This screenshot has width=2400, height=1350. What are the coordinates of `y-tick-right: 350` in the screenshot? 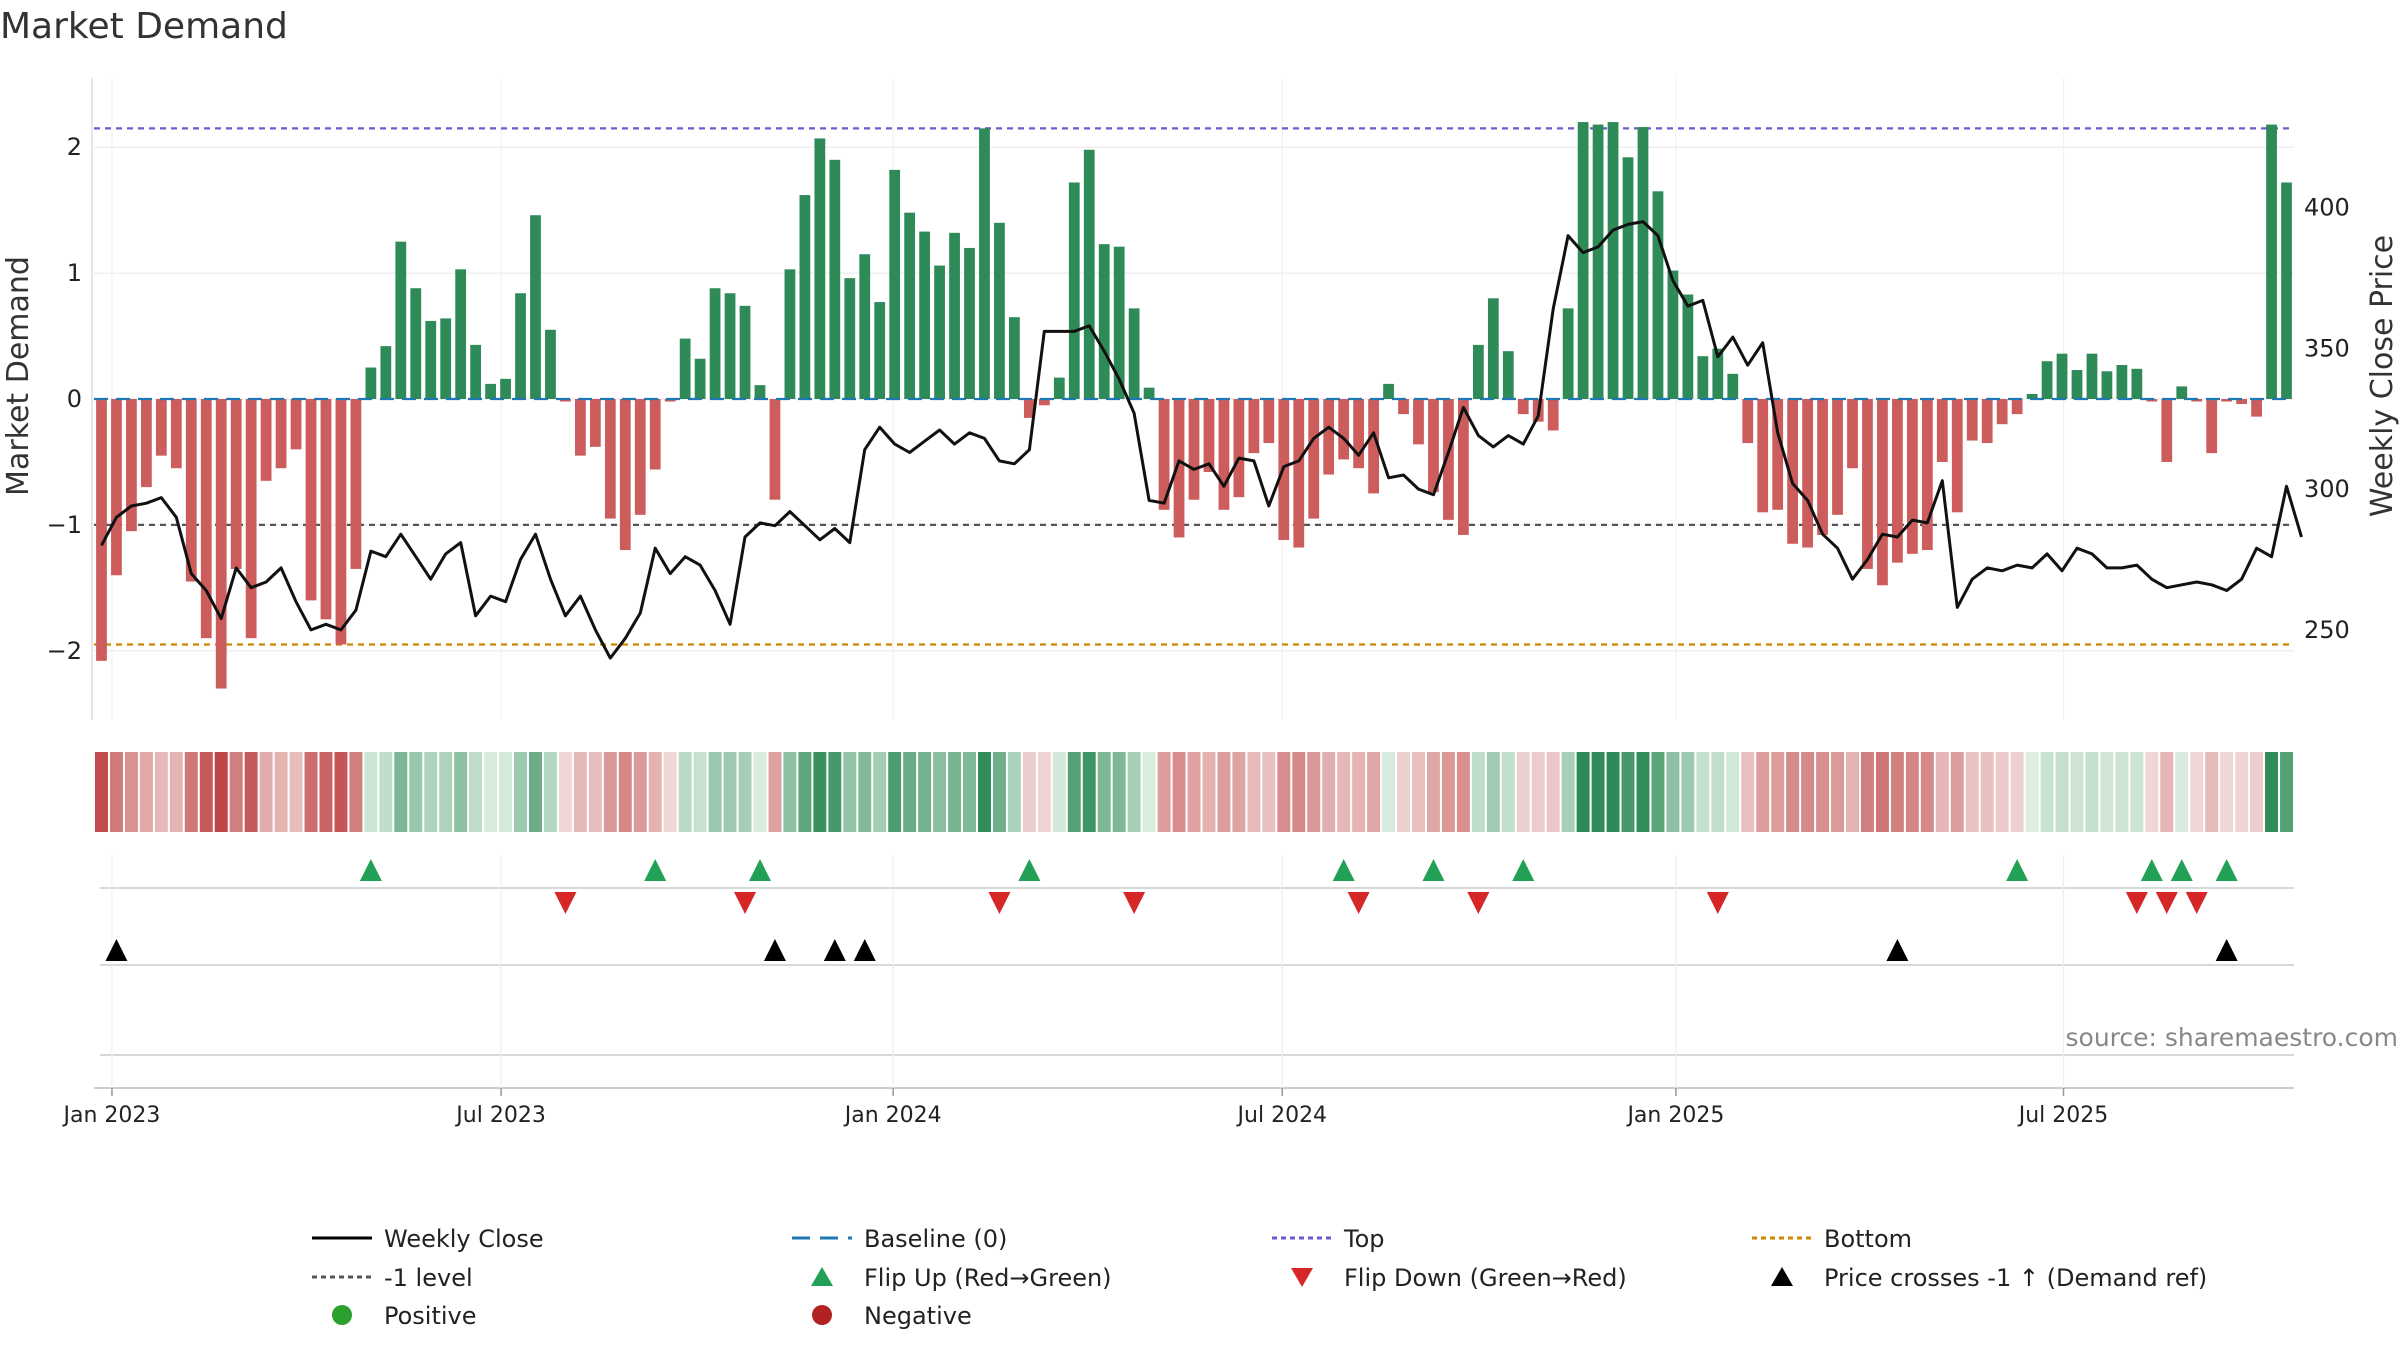 It's located at (2327, 348).